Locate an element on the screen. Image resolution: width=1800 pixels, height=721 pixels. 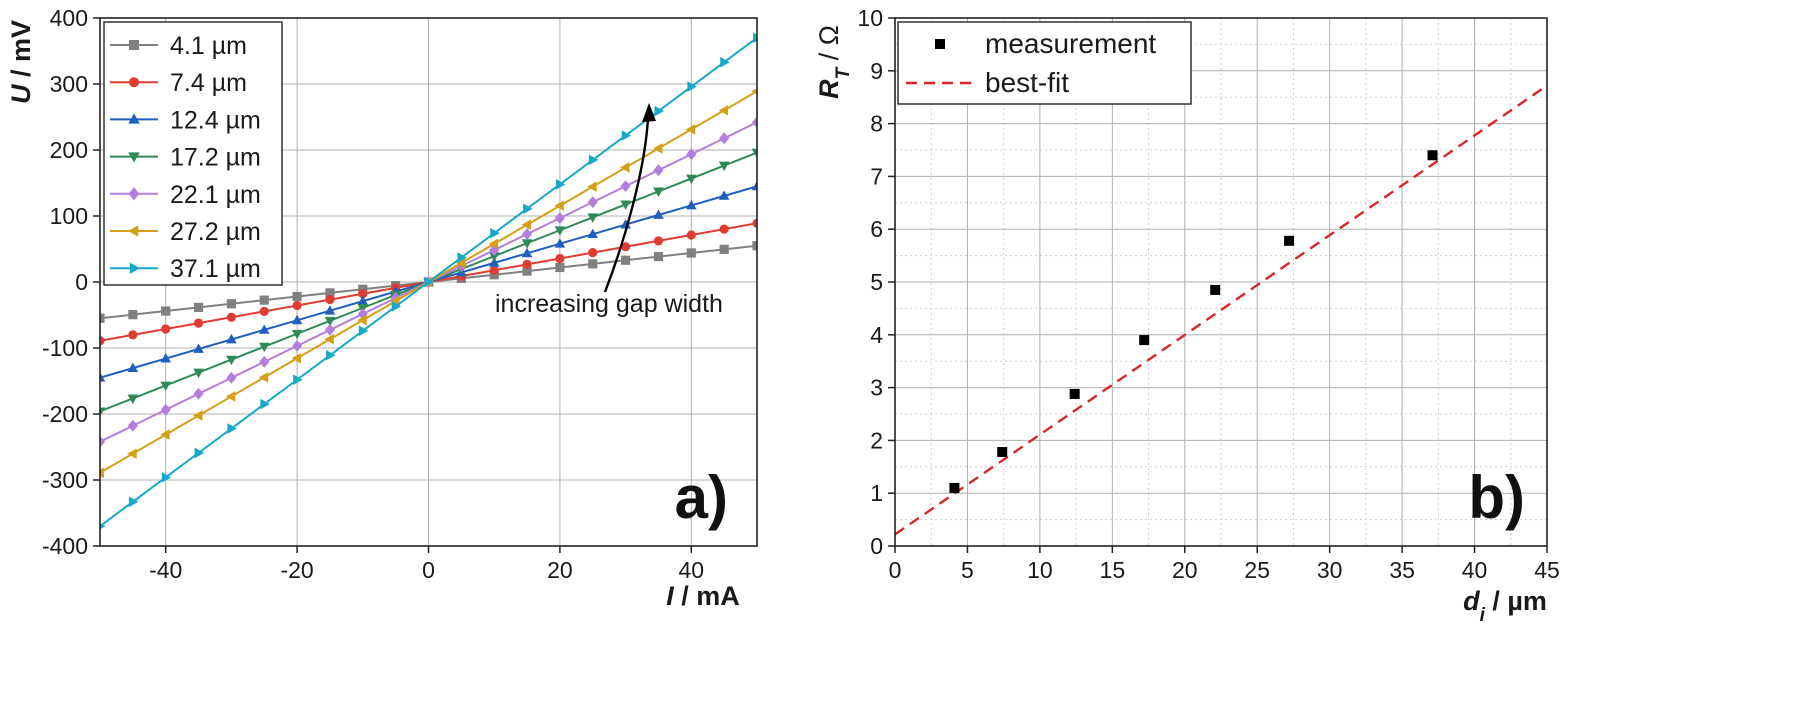
y-tick-label: 3 is located at coordinates (876, 388).